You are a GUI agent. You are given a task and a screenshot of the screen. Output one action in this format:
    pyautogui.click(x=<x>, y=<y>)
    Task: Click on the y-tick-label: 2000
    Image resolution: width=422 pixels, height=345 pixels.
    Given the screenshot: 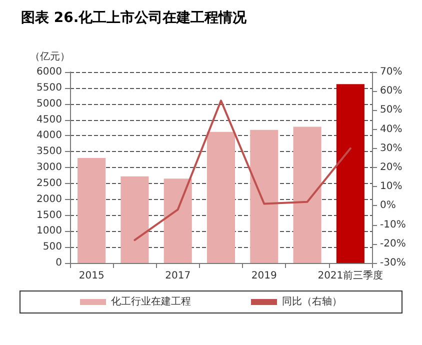 What is the action you would take?
    pyautogui.click(x=49, y=199)
    